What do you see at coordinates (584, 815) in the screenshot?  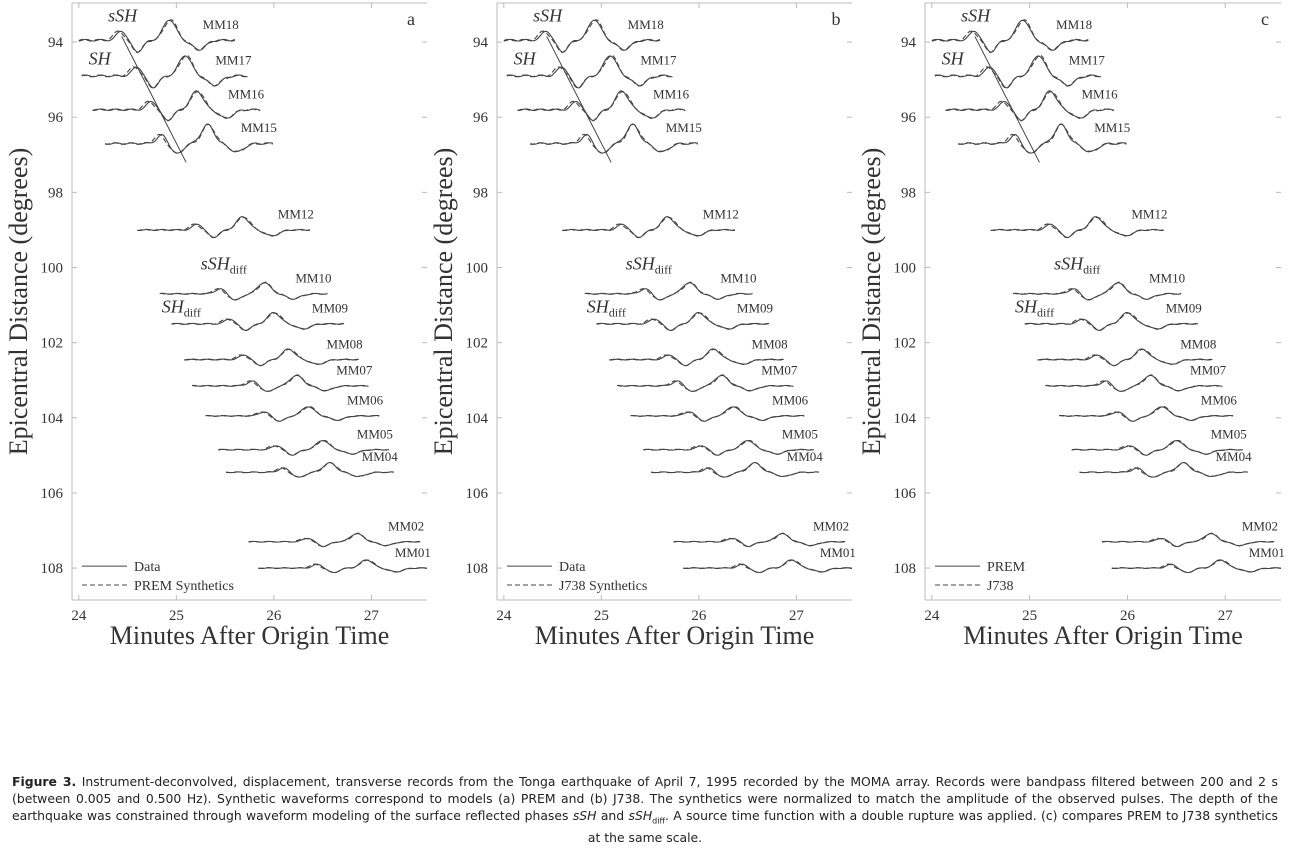 I see `caption-phase-1: sSH` at bounding box center [584, 815].